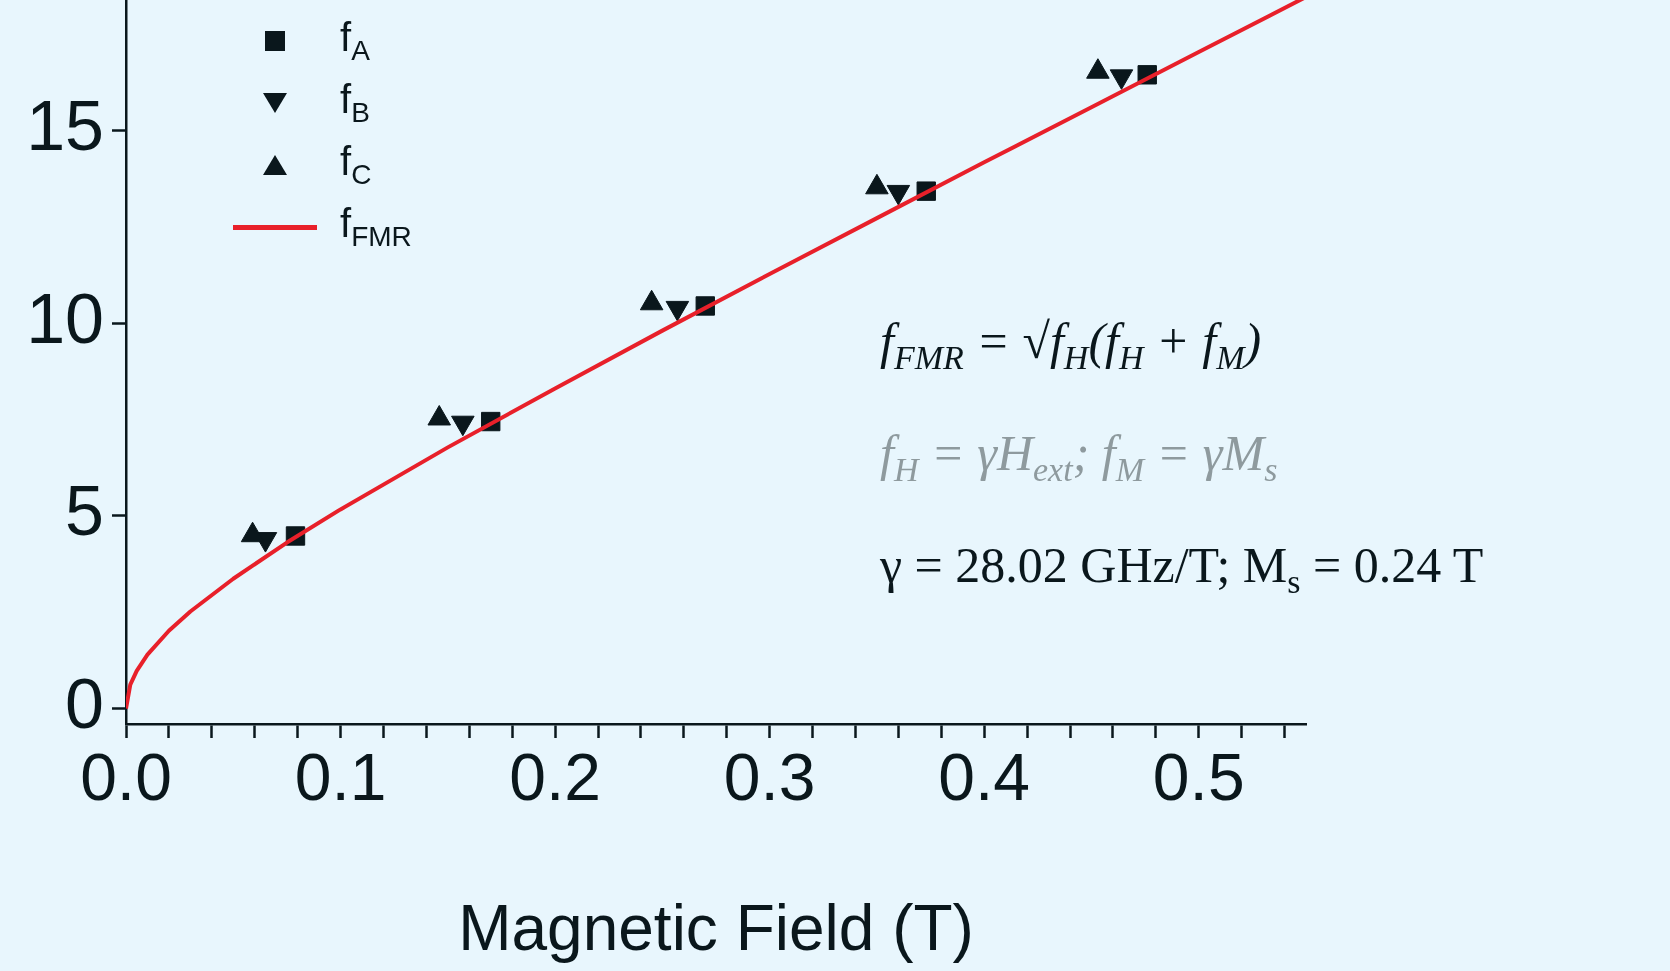 This screenshot has height=971, width=1670. I want to click on x-tick-label: 0.2, so click(555, 776).